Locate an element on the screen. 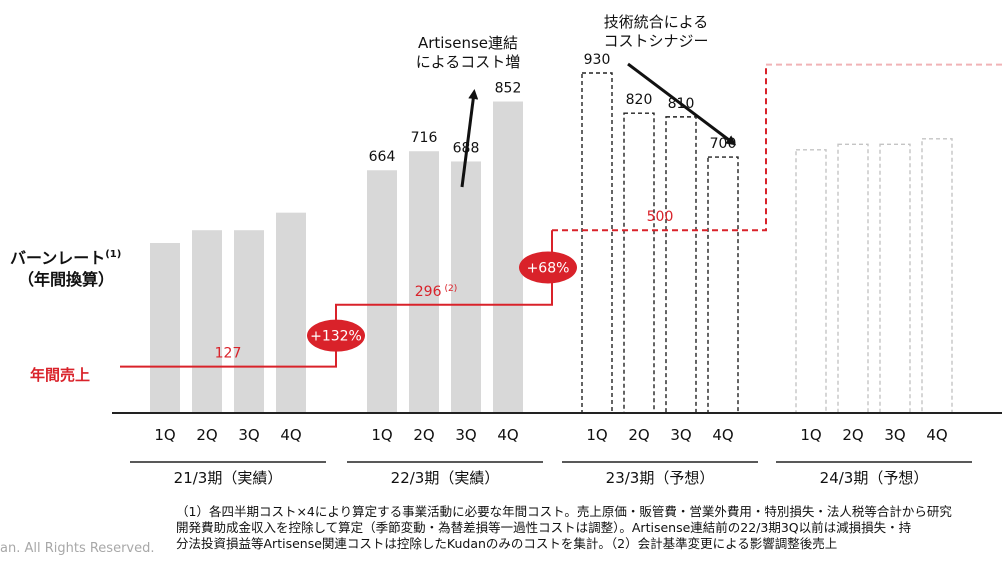 This screenshot has height=561, width=1008. bar-1-1Q is located at coordinates (382, 291).